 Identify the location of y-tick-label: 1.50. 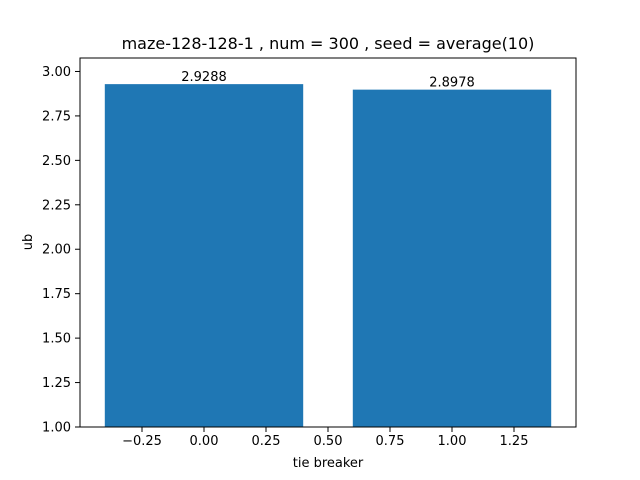
(56, 339).